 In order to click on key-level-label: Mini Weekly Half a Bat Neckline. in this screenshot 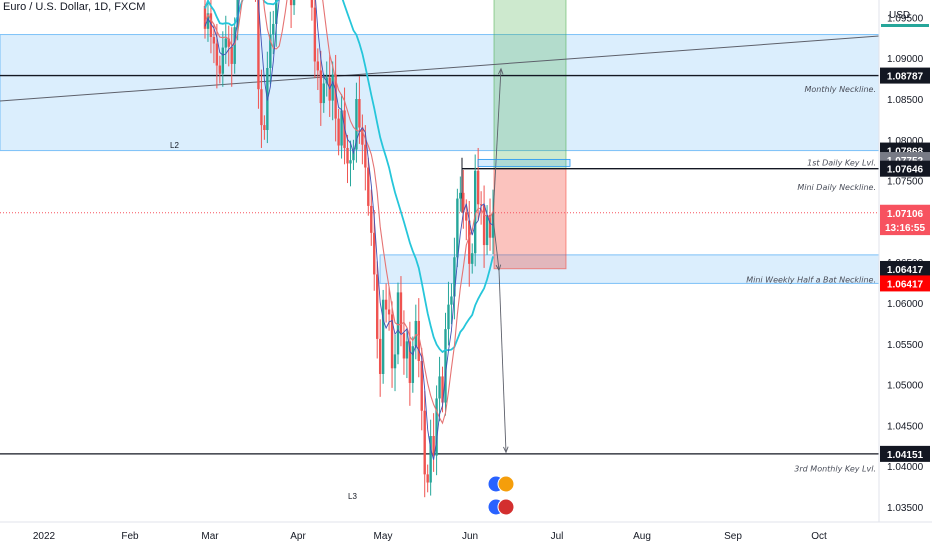, I will do `click(811, 279)`.